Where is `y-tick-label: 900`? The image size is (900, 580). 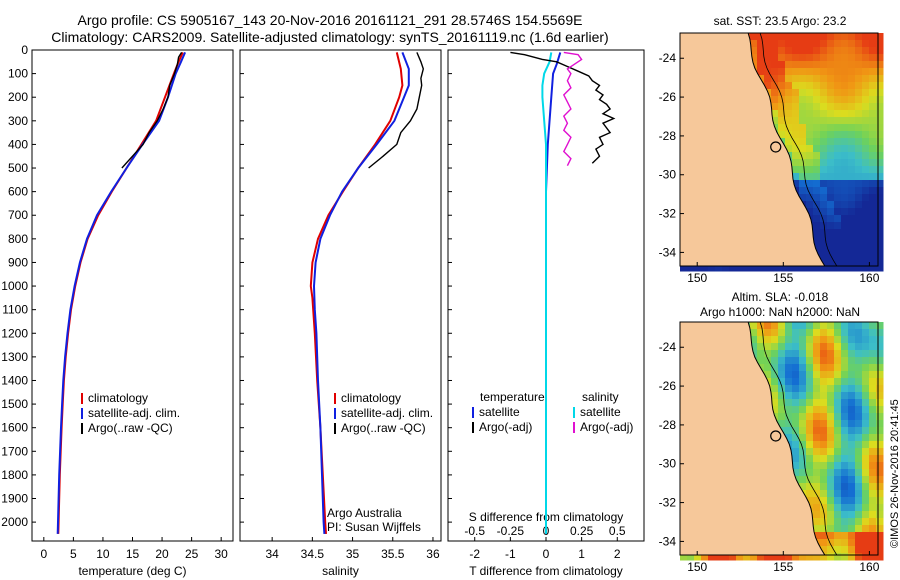
y-tick-label: 900 is located at coordinates (18, 262).